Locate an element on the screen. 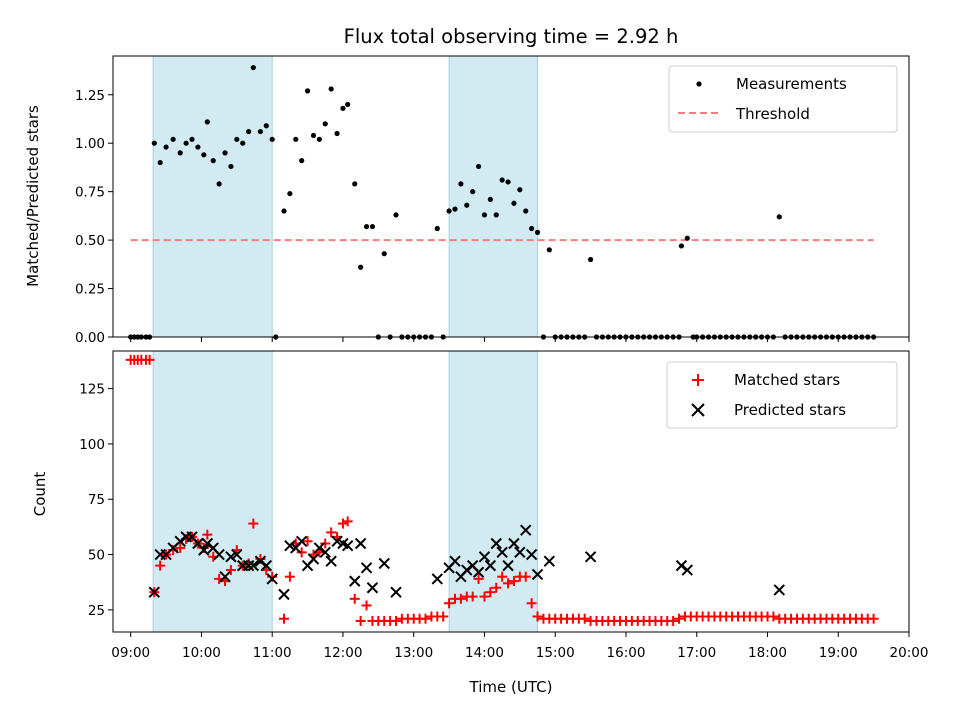 The height and width of the screenshot is (720, 960). top-legend-frame is located at coordinates (783, 99).